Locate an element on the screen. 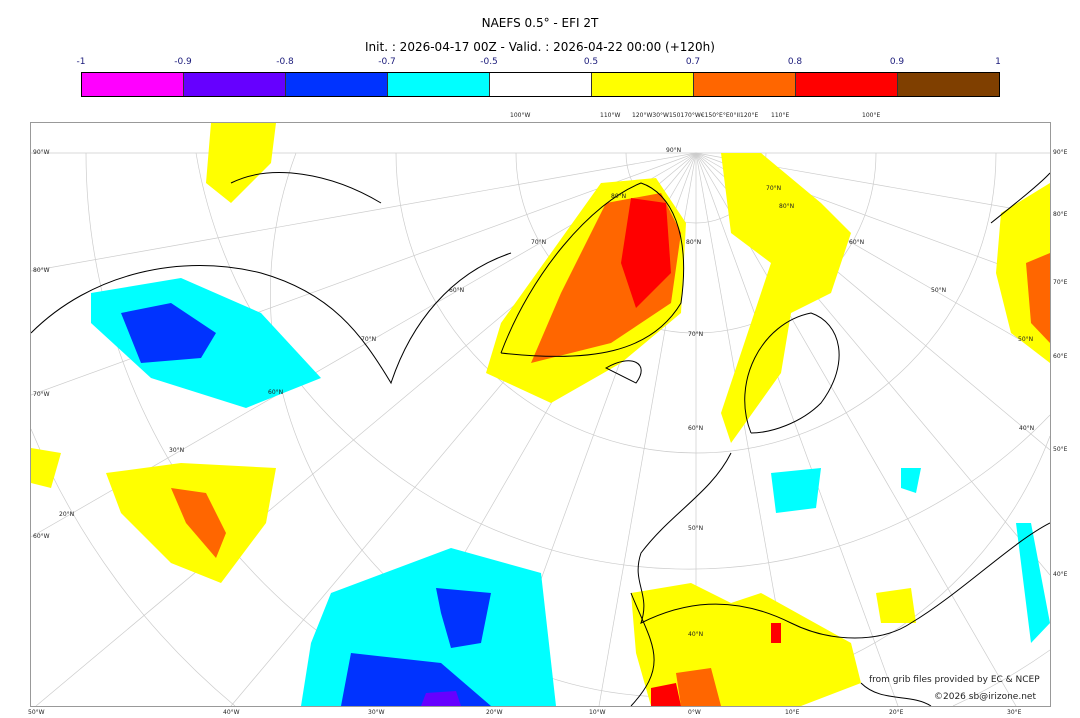 The width and height of the screenshot is (1080, 718). lon-label-bottom: 30°W is located at coordinates (376, 712).